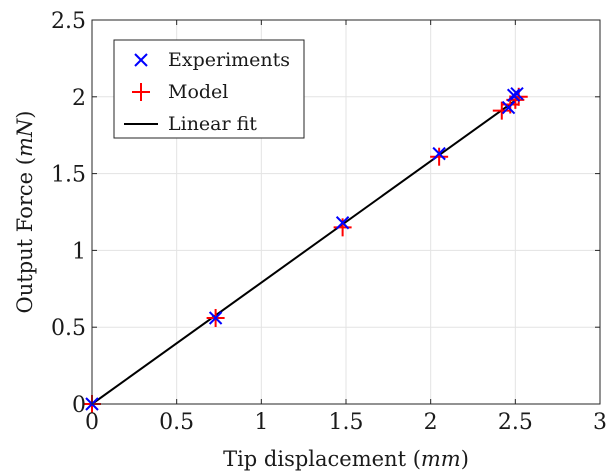 The width and height of the screenshot is (614, 472). What do you see at coordinates (261, 422) in the screenshot?
I see `x-tick-label-2: 1` at bounding box center [261, 422].